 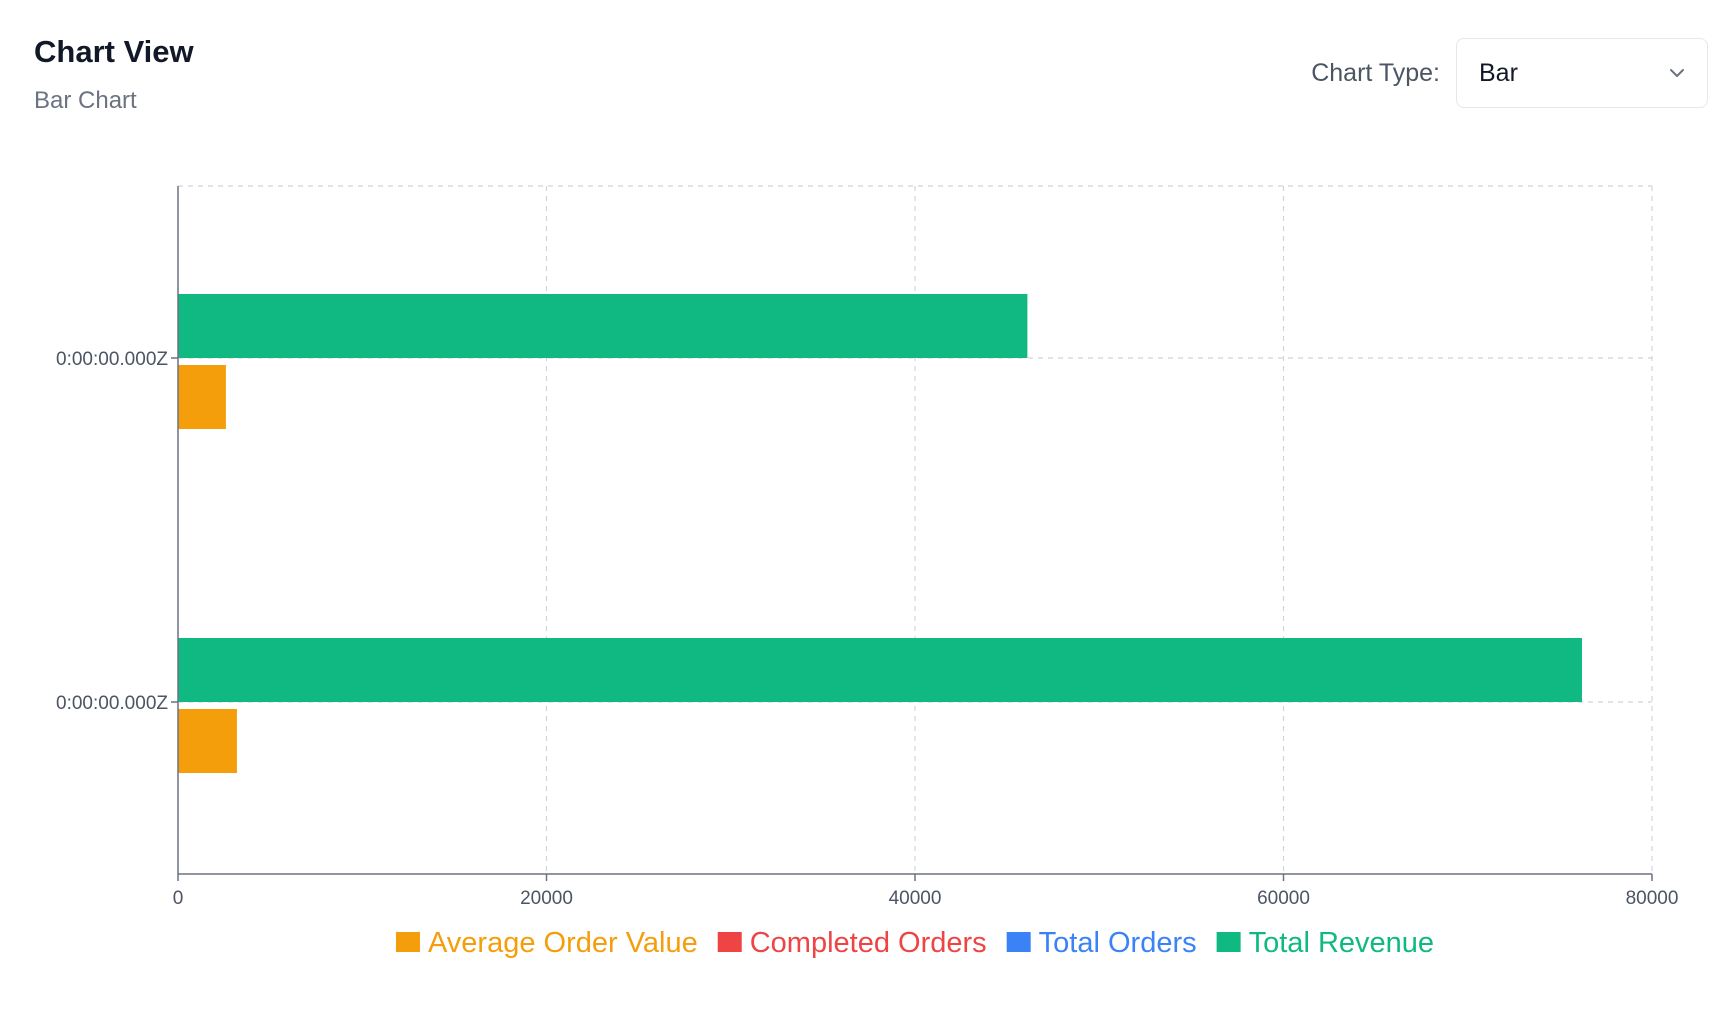 I want to click on x-tick-label-4: 80000, so click(x=1652, y=898).